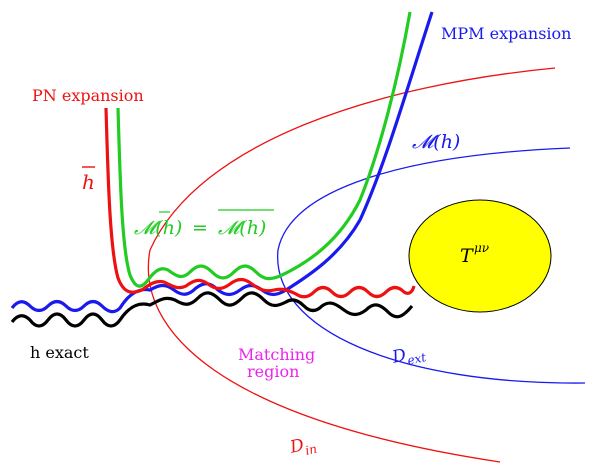 Image resolution: width=594 pixels, height=463 pixels. I want to click on h-exact-curve, so click(212, 309).